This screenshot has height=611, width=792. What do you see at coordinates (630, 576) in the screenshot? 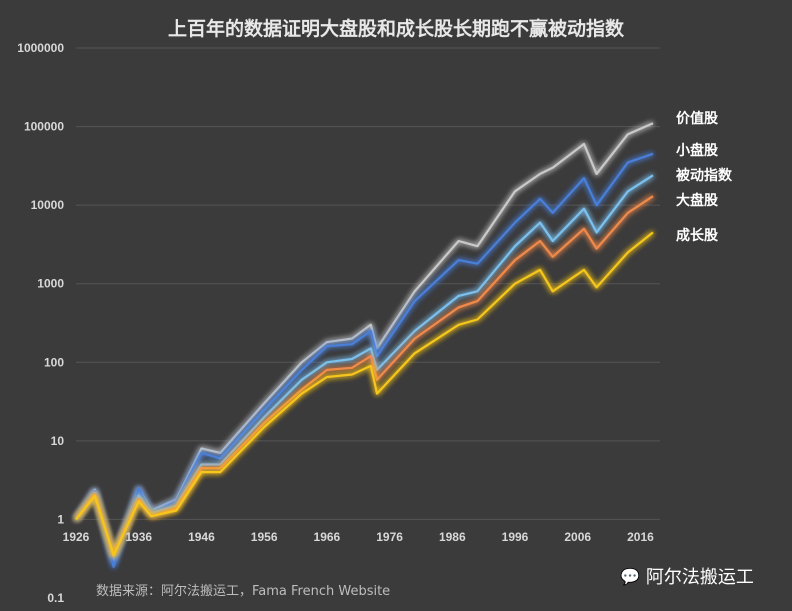
I see `wechat-icon: 💬` at bounding box center [630, 576].